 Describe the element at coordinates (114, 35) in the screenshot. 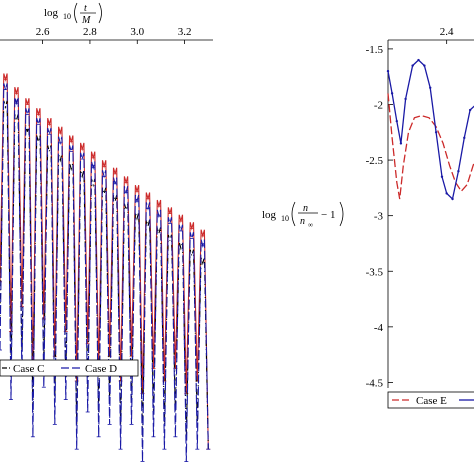

I see `left-x-ticks: 2.6 2.8 3.0 3.2` at that location.